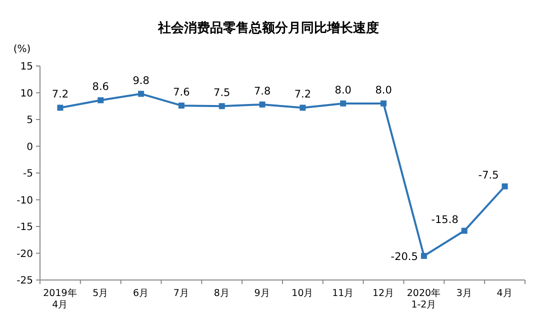 The width and height of the screenshot is (537, 330). Describe the element at coordinates (26, 67) in the screenshot. I see `y-tick-label: 15` at that location.